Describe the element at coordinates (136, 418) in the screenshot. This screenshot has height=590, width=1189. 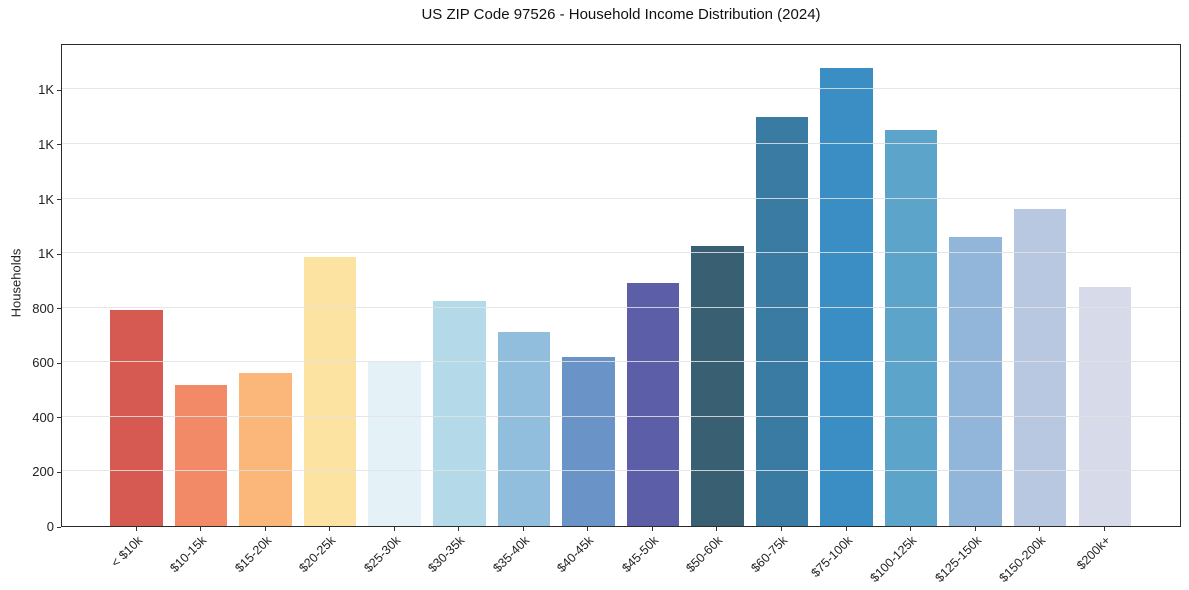
I see `bar-< $10k` at that location.